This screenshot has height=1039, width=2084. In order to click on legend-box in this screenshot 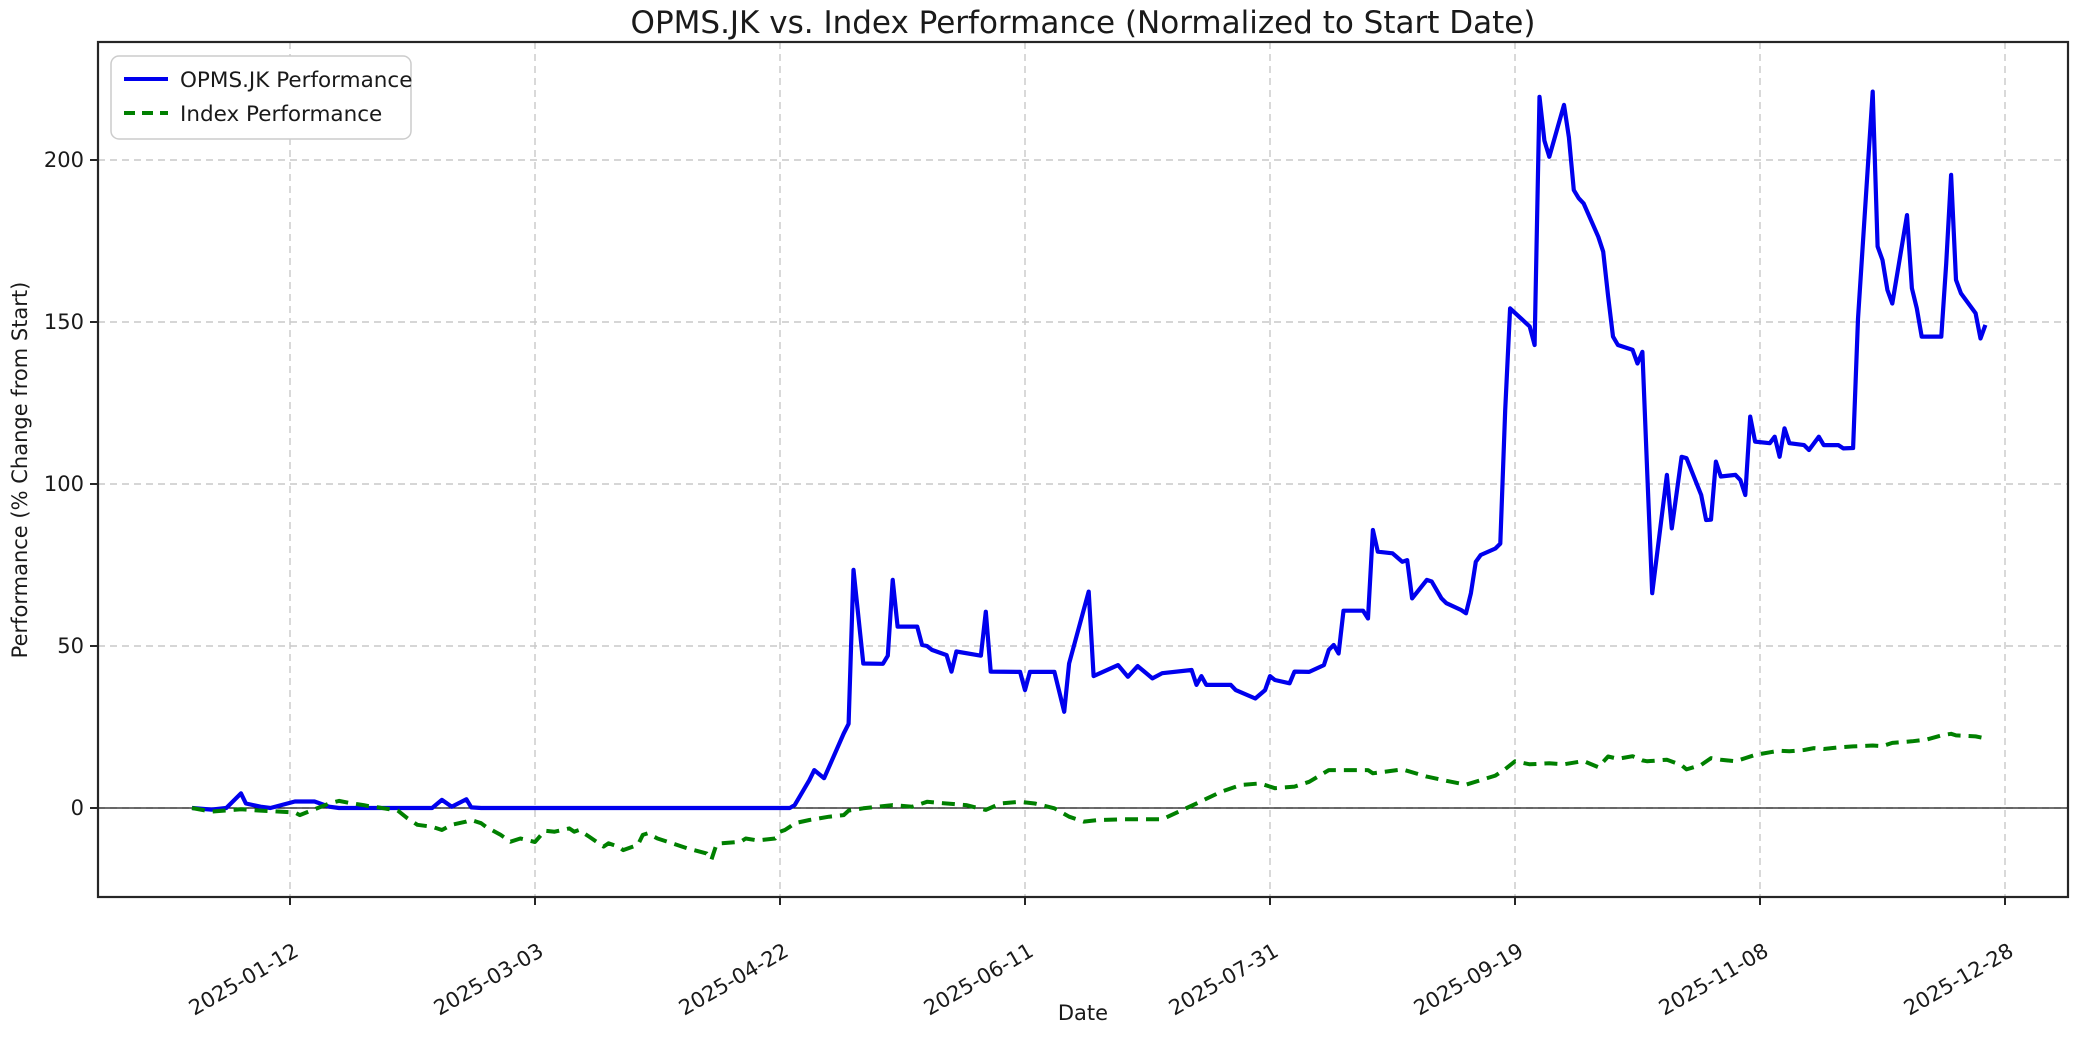, I will do `click(261, 97)`.